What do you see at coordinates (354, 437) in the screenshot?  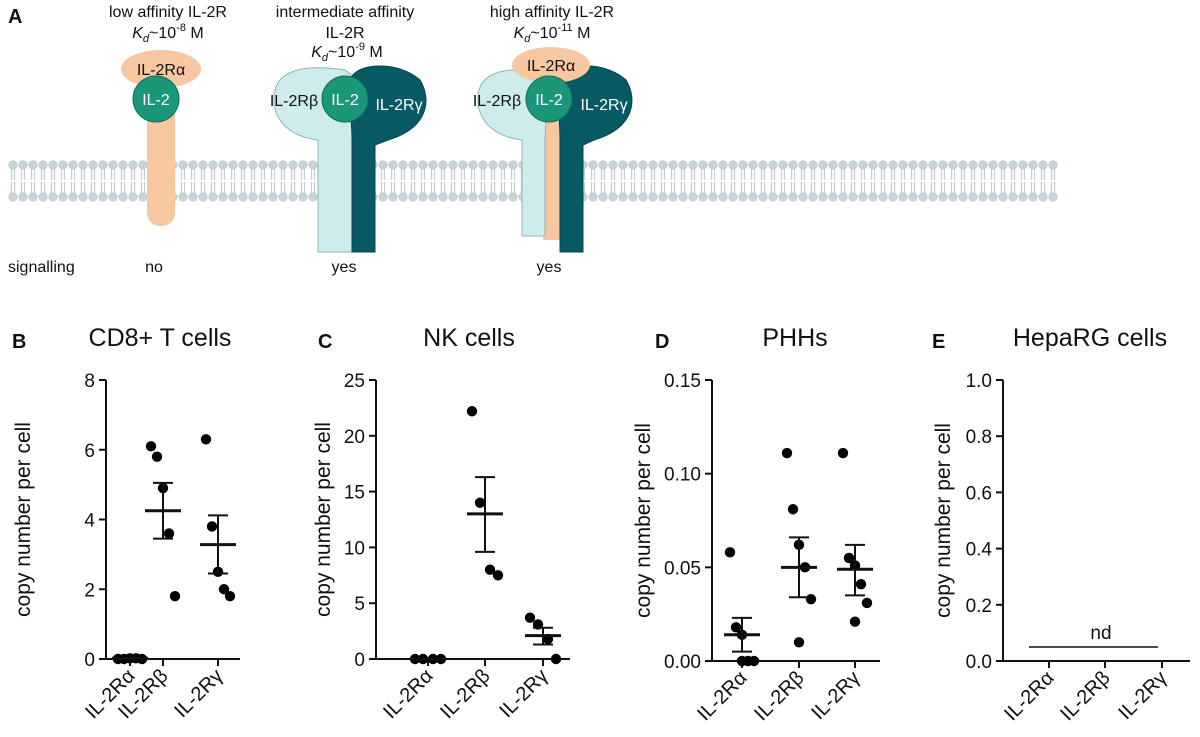 I see `y-tick-label: 20` at bounding box center [354, 437].